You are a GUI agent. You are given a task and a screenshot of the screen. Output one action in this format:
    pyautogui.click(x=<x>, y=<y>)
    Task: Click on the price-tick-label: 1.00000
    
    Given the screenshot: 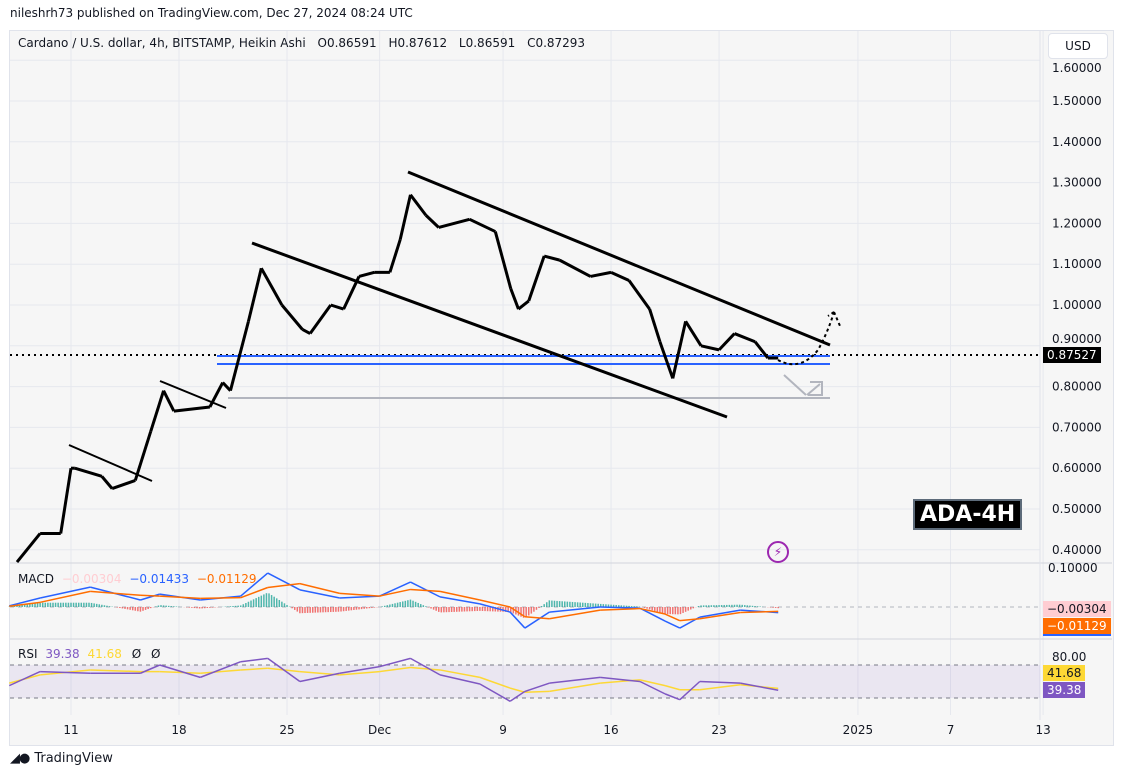 What is the action you would take?
    pyautogui.click(x=1077, y=305)
    